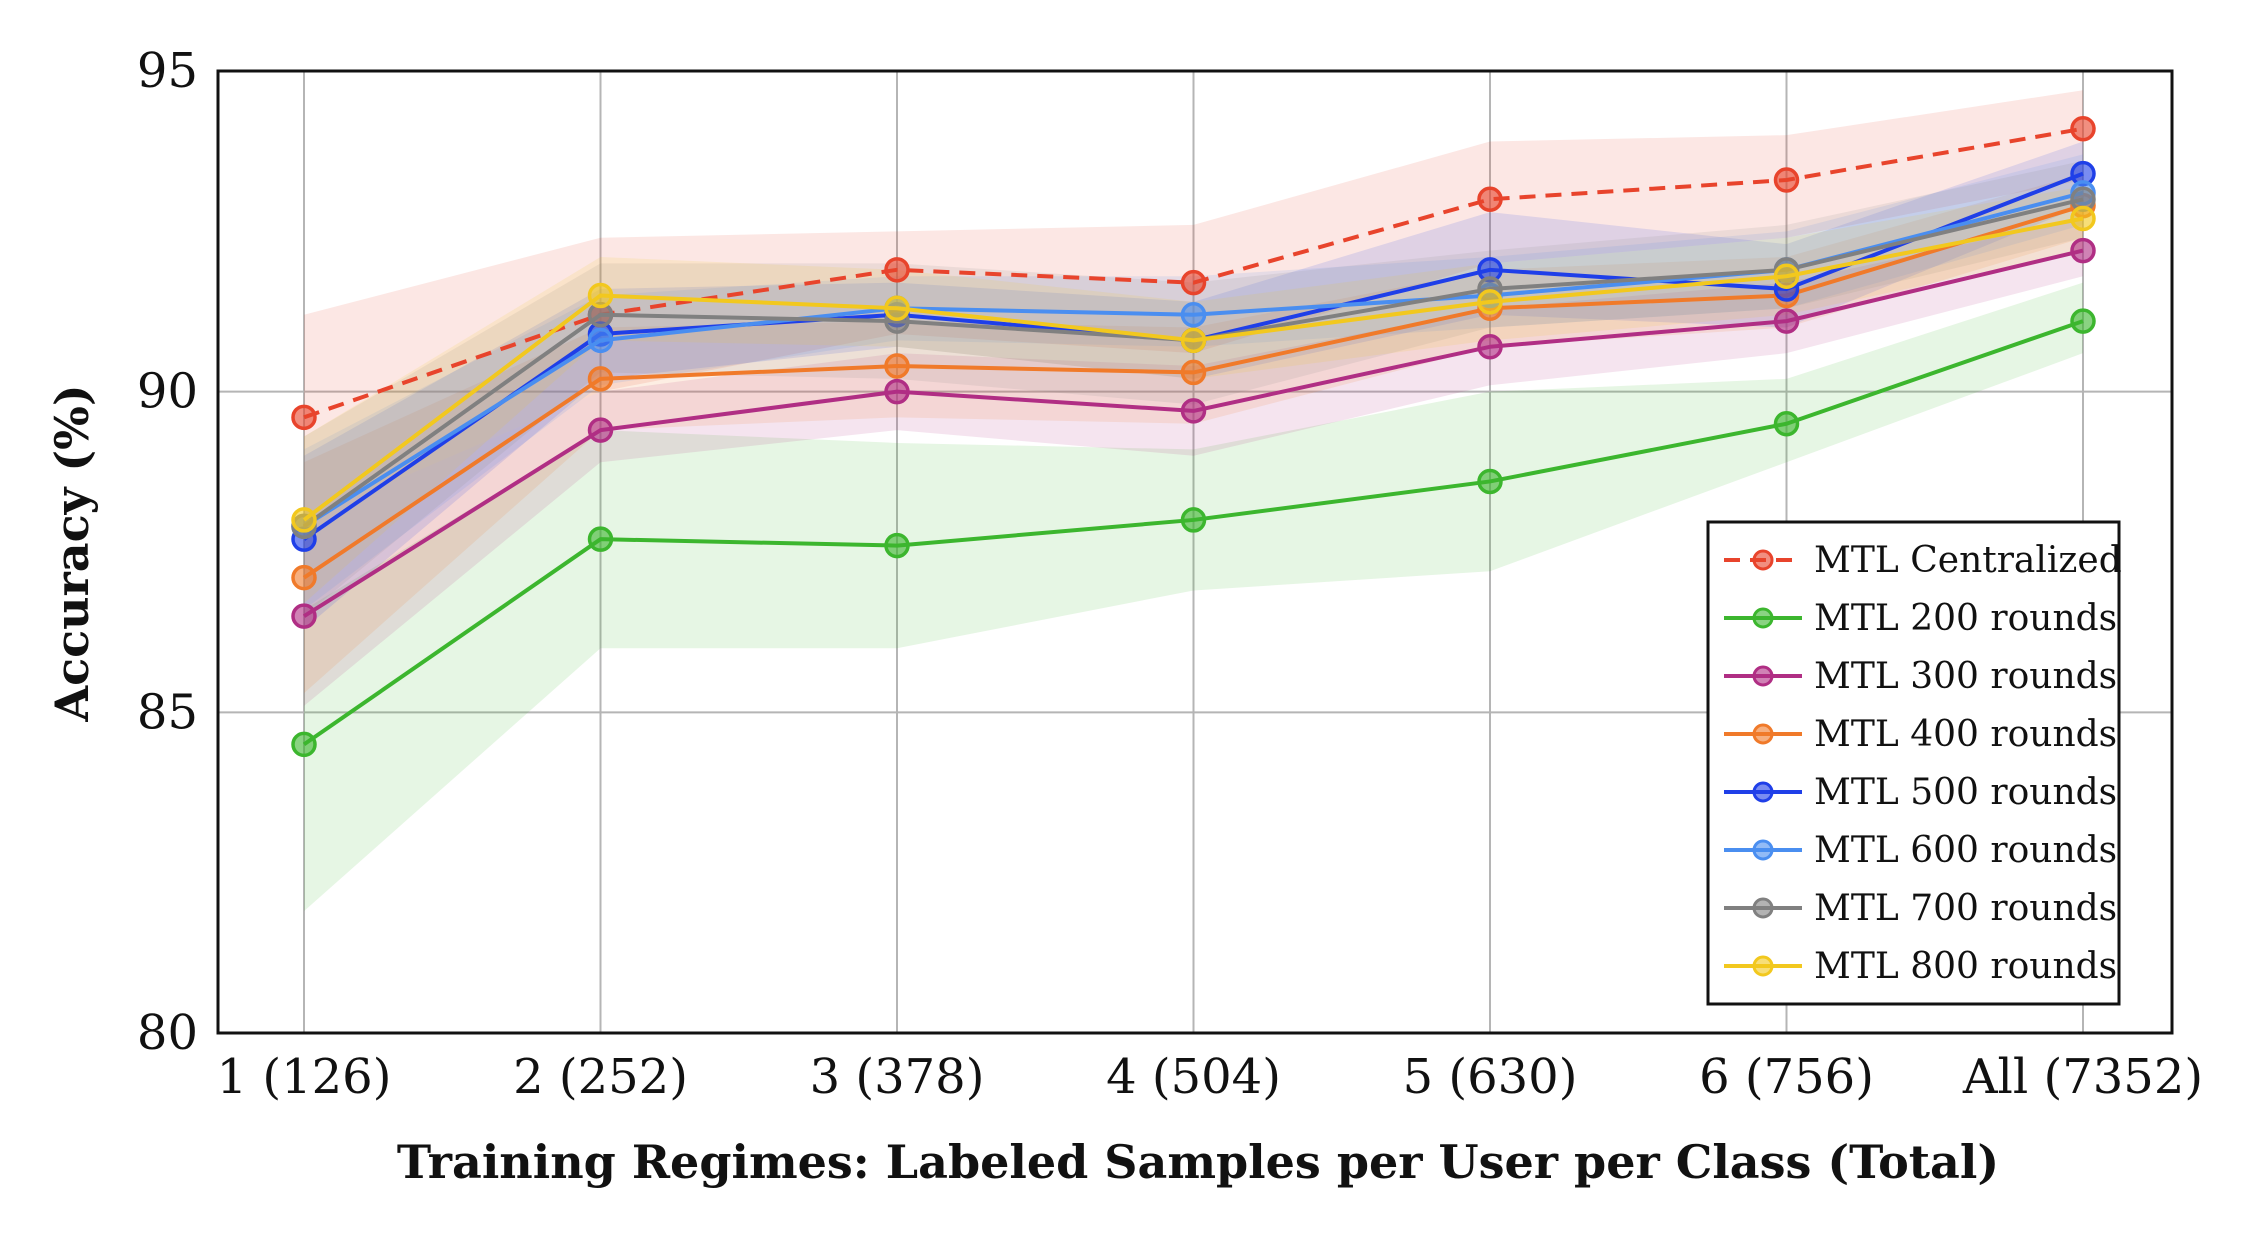  What do you see at coordinates (1968, 560) in the screenshot?
I see `legend-label: MTL Centralized` at bounding box center [1968, 560].